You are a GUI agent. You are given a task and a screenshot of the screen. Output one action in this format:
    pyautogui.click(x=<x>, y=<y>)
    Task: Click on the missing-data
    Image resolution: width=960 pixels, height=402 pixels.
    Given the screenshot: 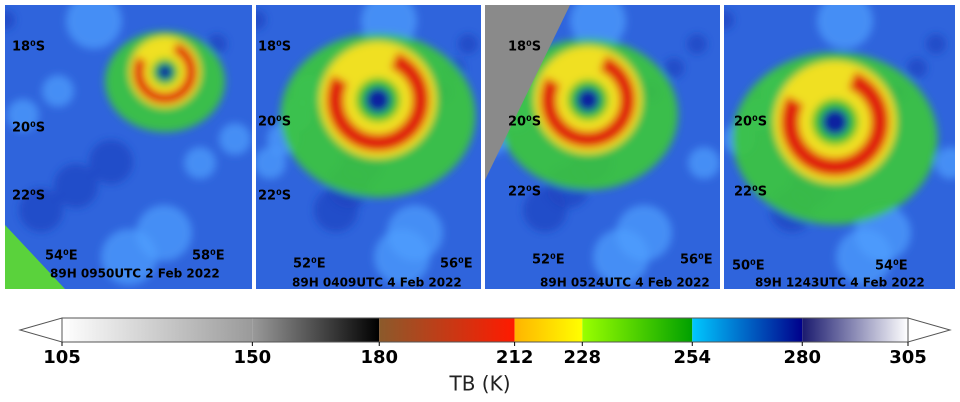 What is the action you would take?
    pyautogui.click(x=527, y=92)
    